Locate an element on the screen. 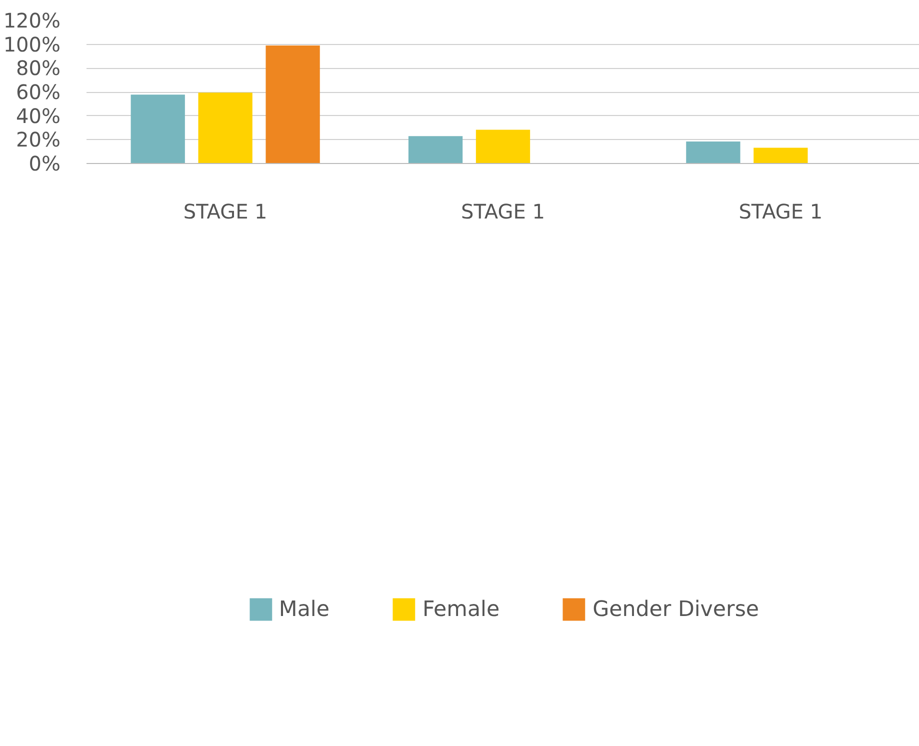 The height and width of the screenshot is (746, 919). y-tick-label: 0% is located at coordinates (44, 164).